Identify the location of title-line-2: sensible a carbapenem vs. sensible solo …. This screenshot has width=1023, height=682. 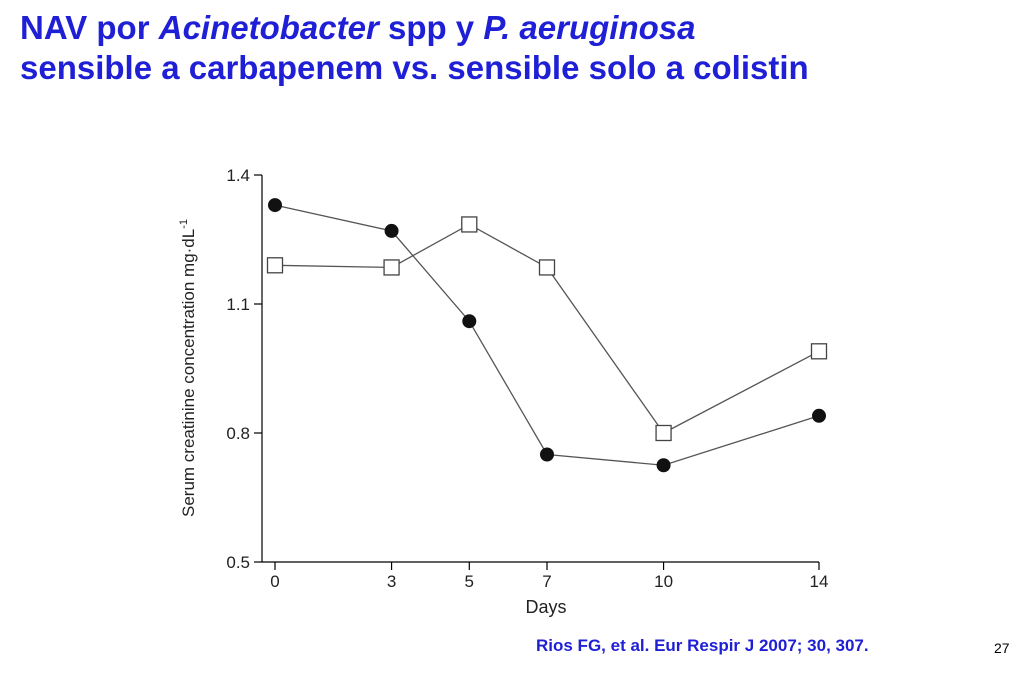
(414, 67).